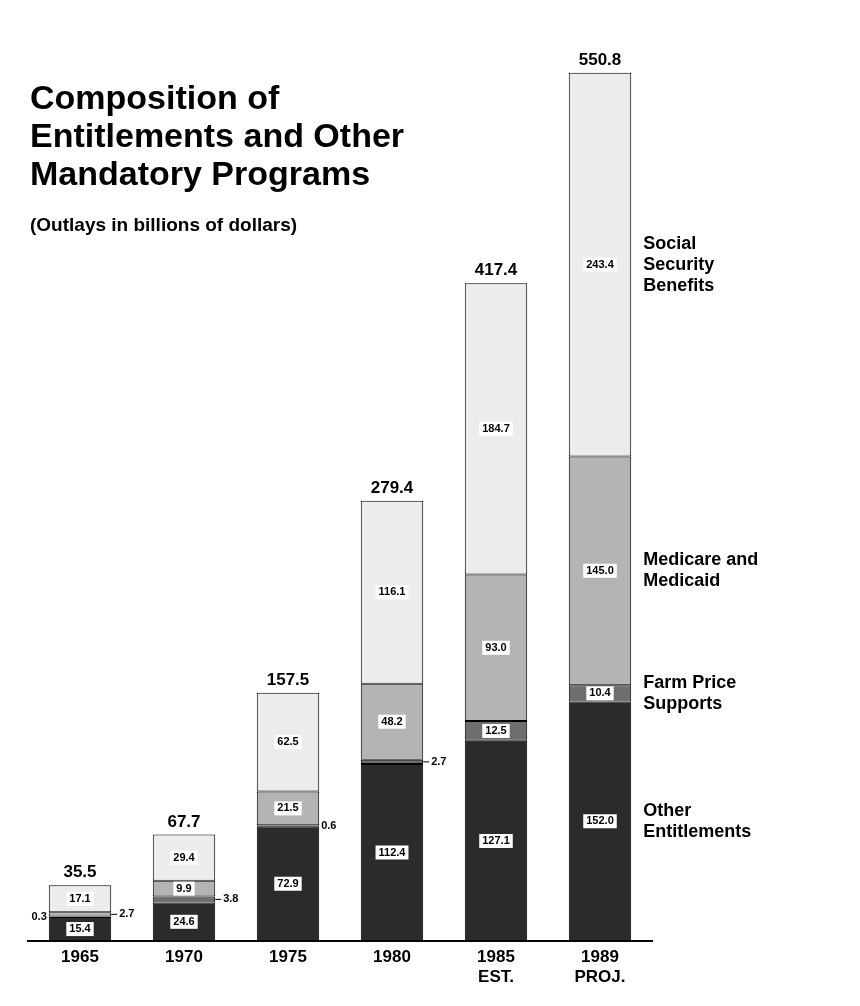 The height and width of the screenshot is (1006, 860). What do you see at coordinates (600, 820) in the screenshot?
I see `data-label: 152.0` at bounding box center [600, 820].